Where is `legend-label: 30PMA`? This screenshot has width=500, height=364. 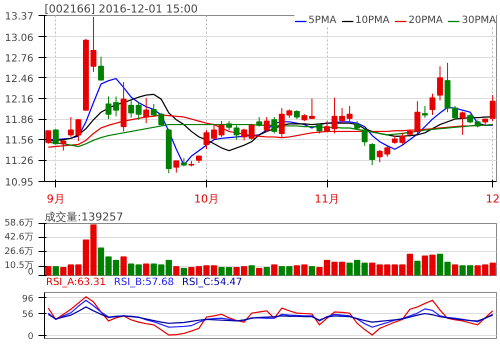 legend-label: 30PMA is located at coordinates (479, 20).